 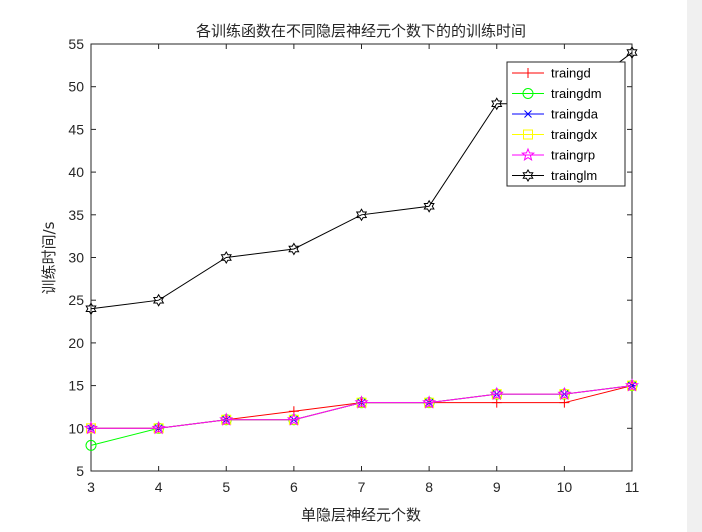 I want to click on legend-item-traingd: traingd, so click(x=551, y=73).